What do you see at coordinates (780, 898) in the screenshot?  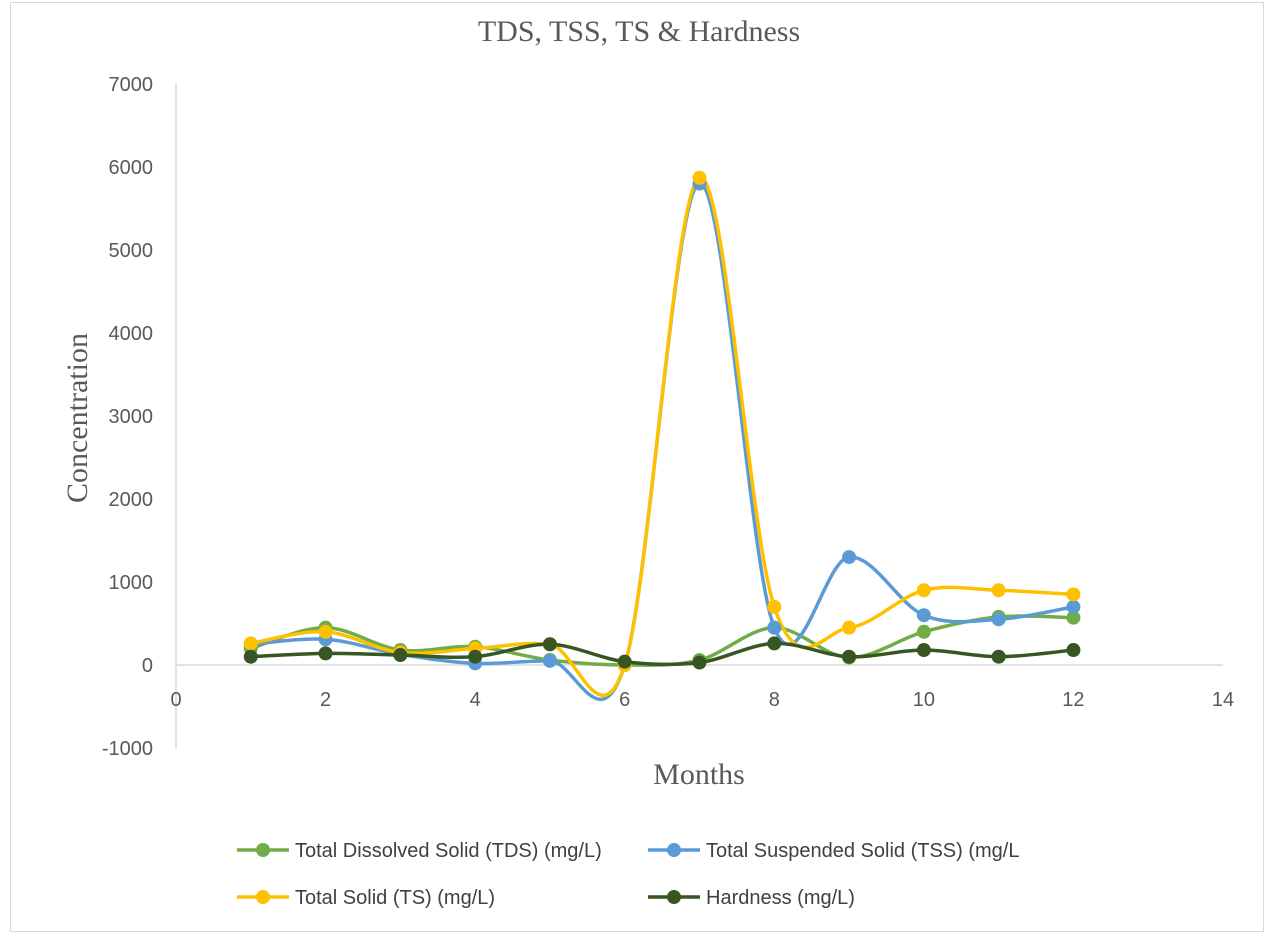 I see `legend-label: Hardness (mg/L)` at bounding box center [780, 898].